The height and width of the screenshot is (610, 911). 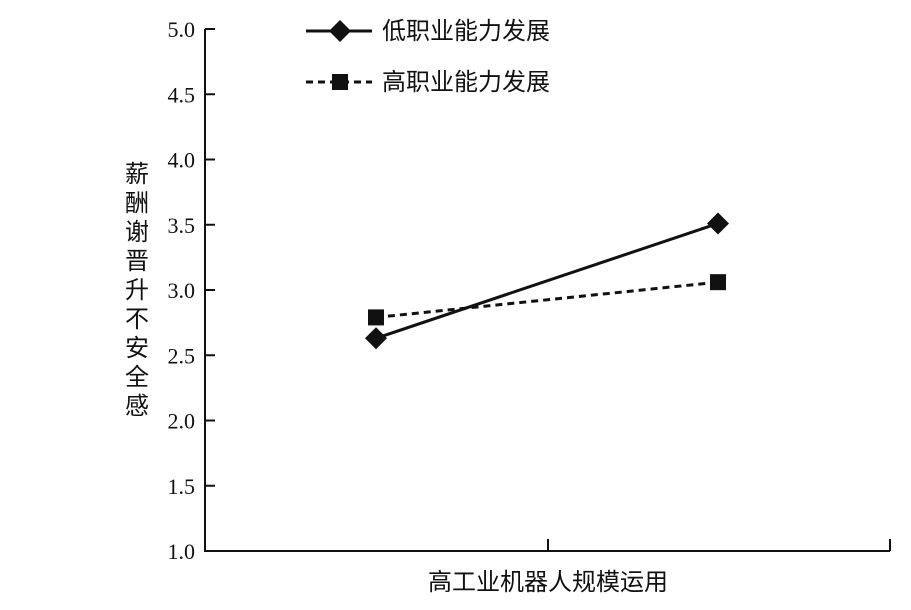 What do you see at coordinates (182, 290) in the screenshot?
I see `y-tick-label: 3.0` at bounding box center [182, 290].